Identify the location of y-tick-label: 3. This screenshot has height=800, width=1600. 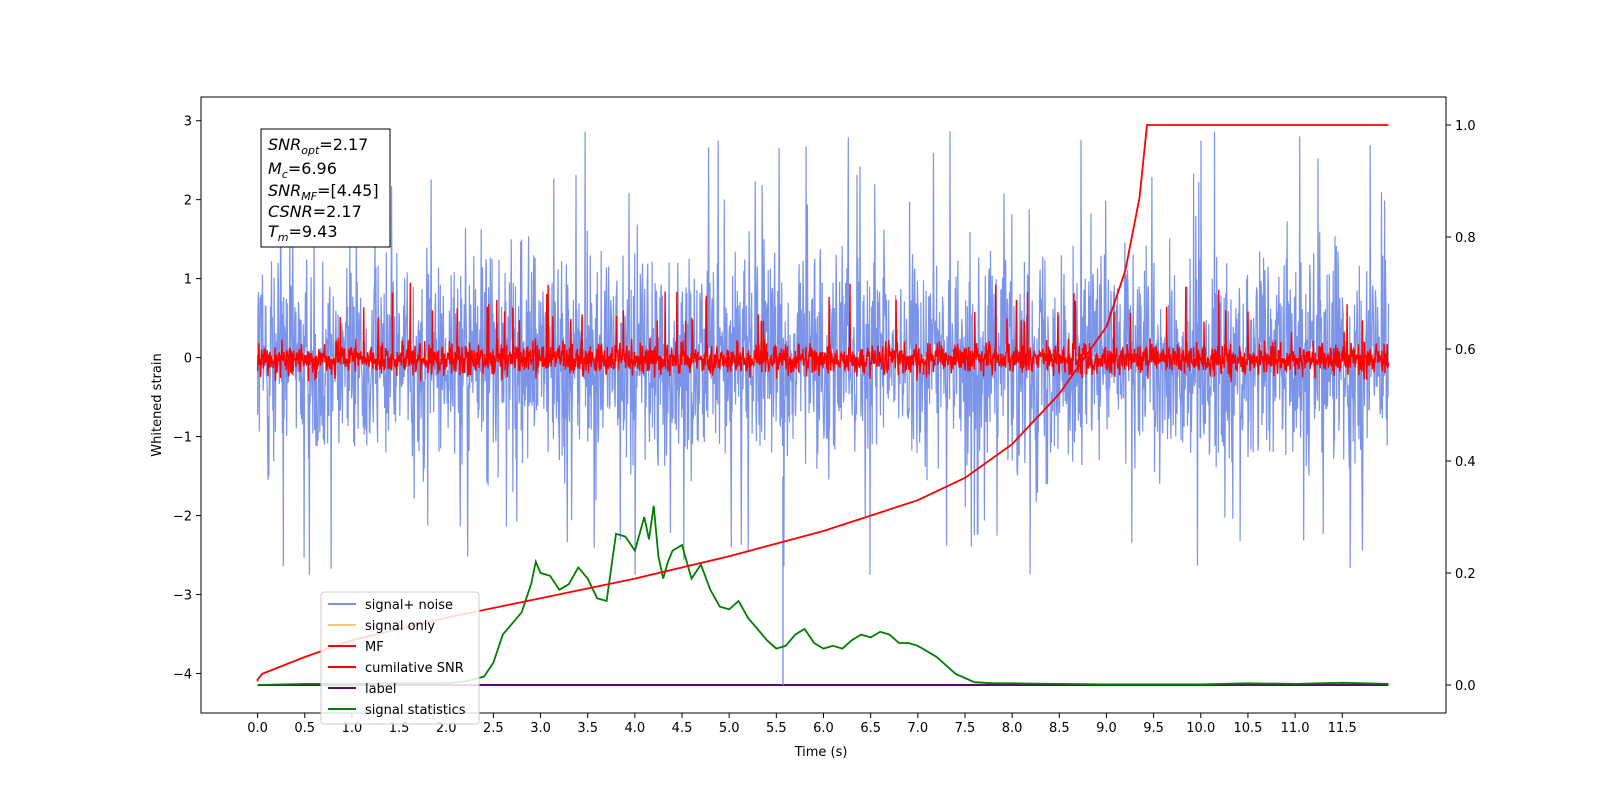
(188, 122).